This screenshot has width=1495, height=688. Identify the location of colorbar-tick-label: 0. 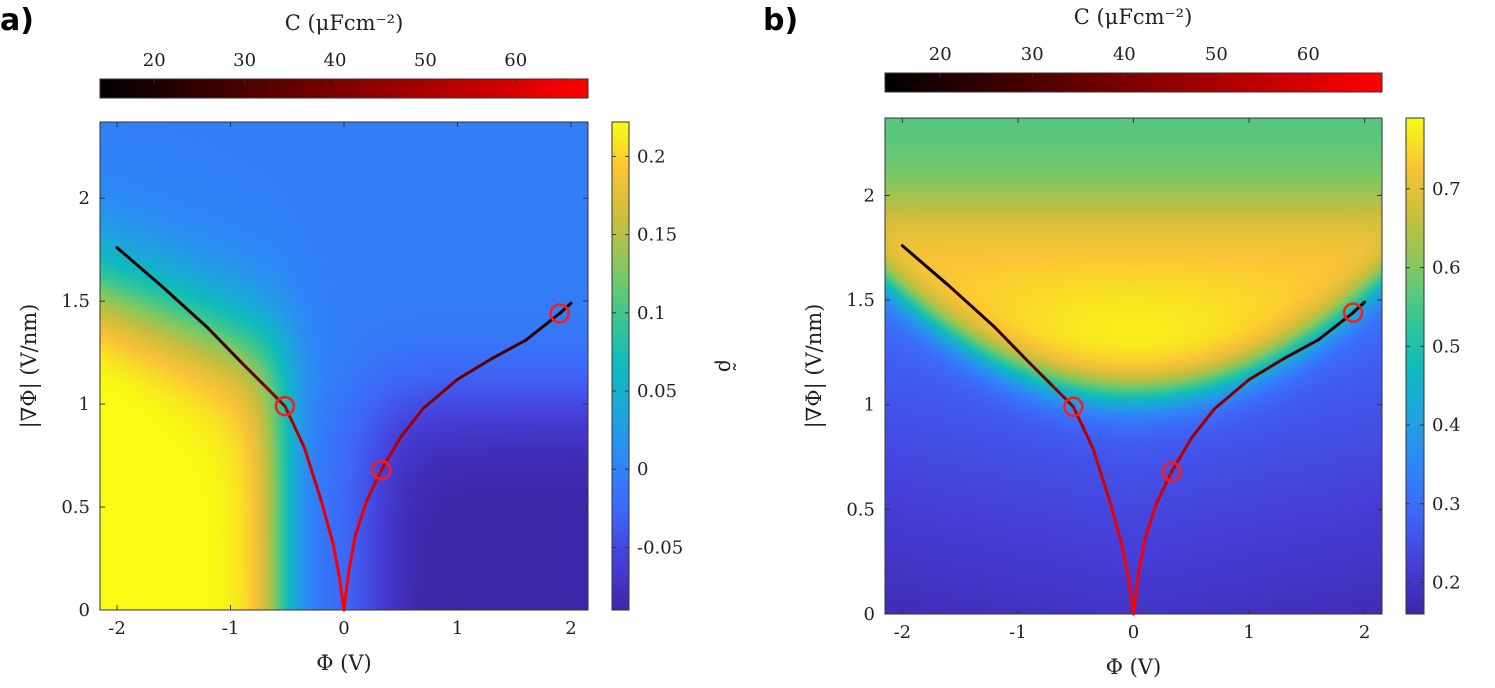
(642, 469).